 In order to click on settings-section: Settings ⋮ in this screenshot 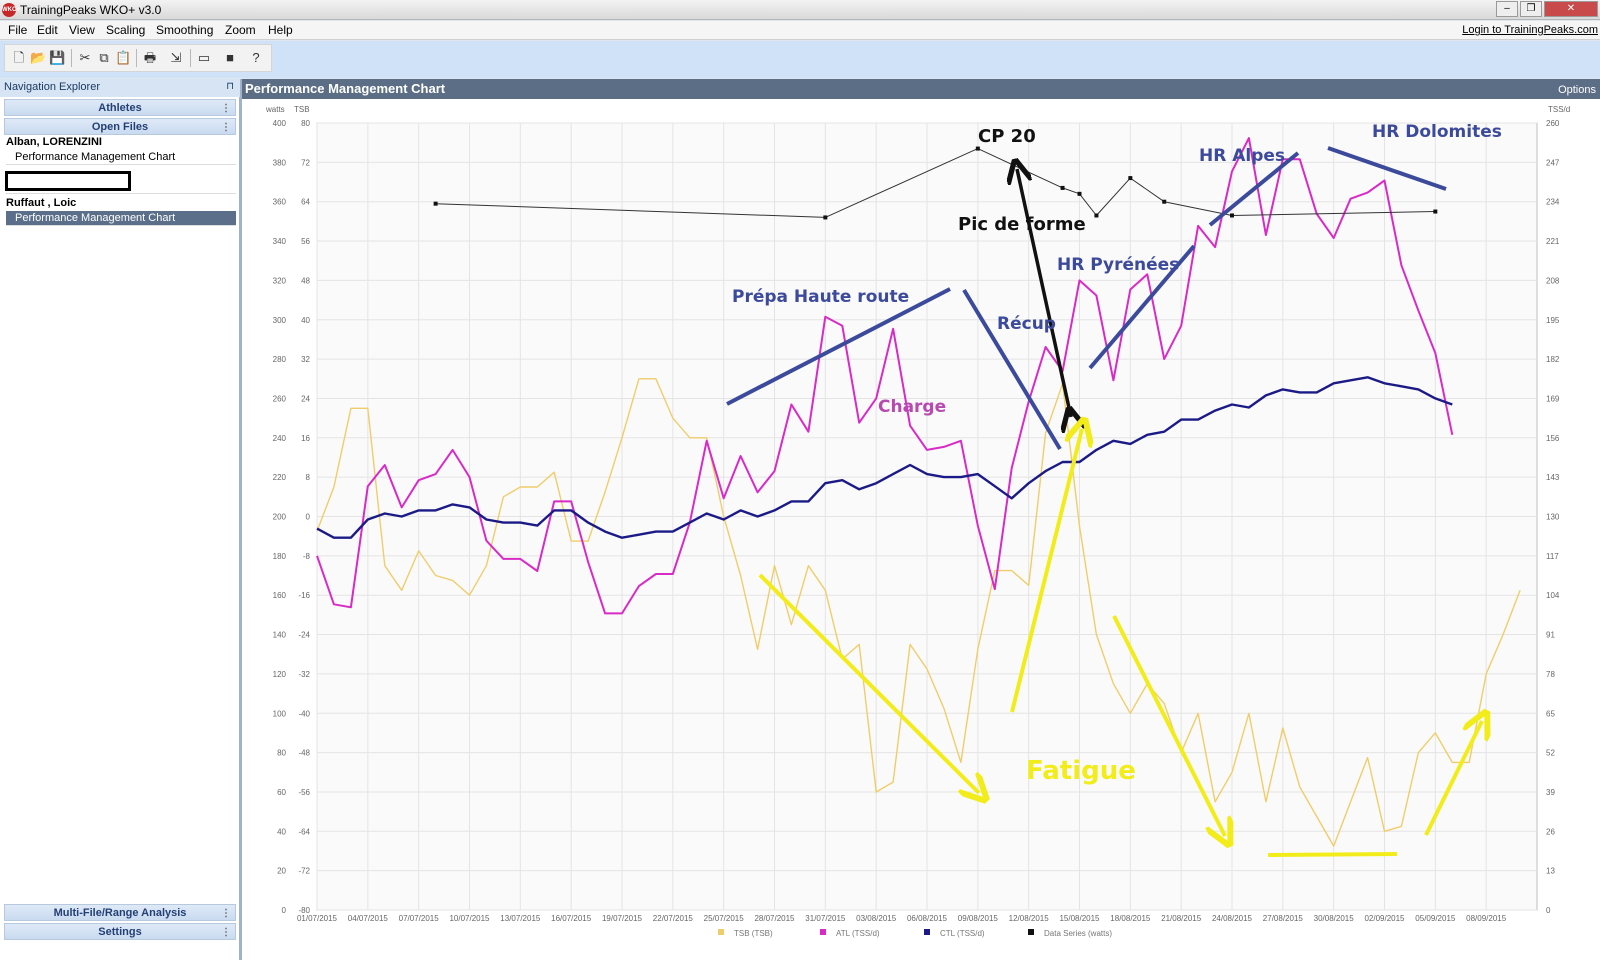, I will do `click(120, 931)`.